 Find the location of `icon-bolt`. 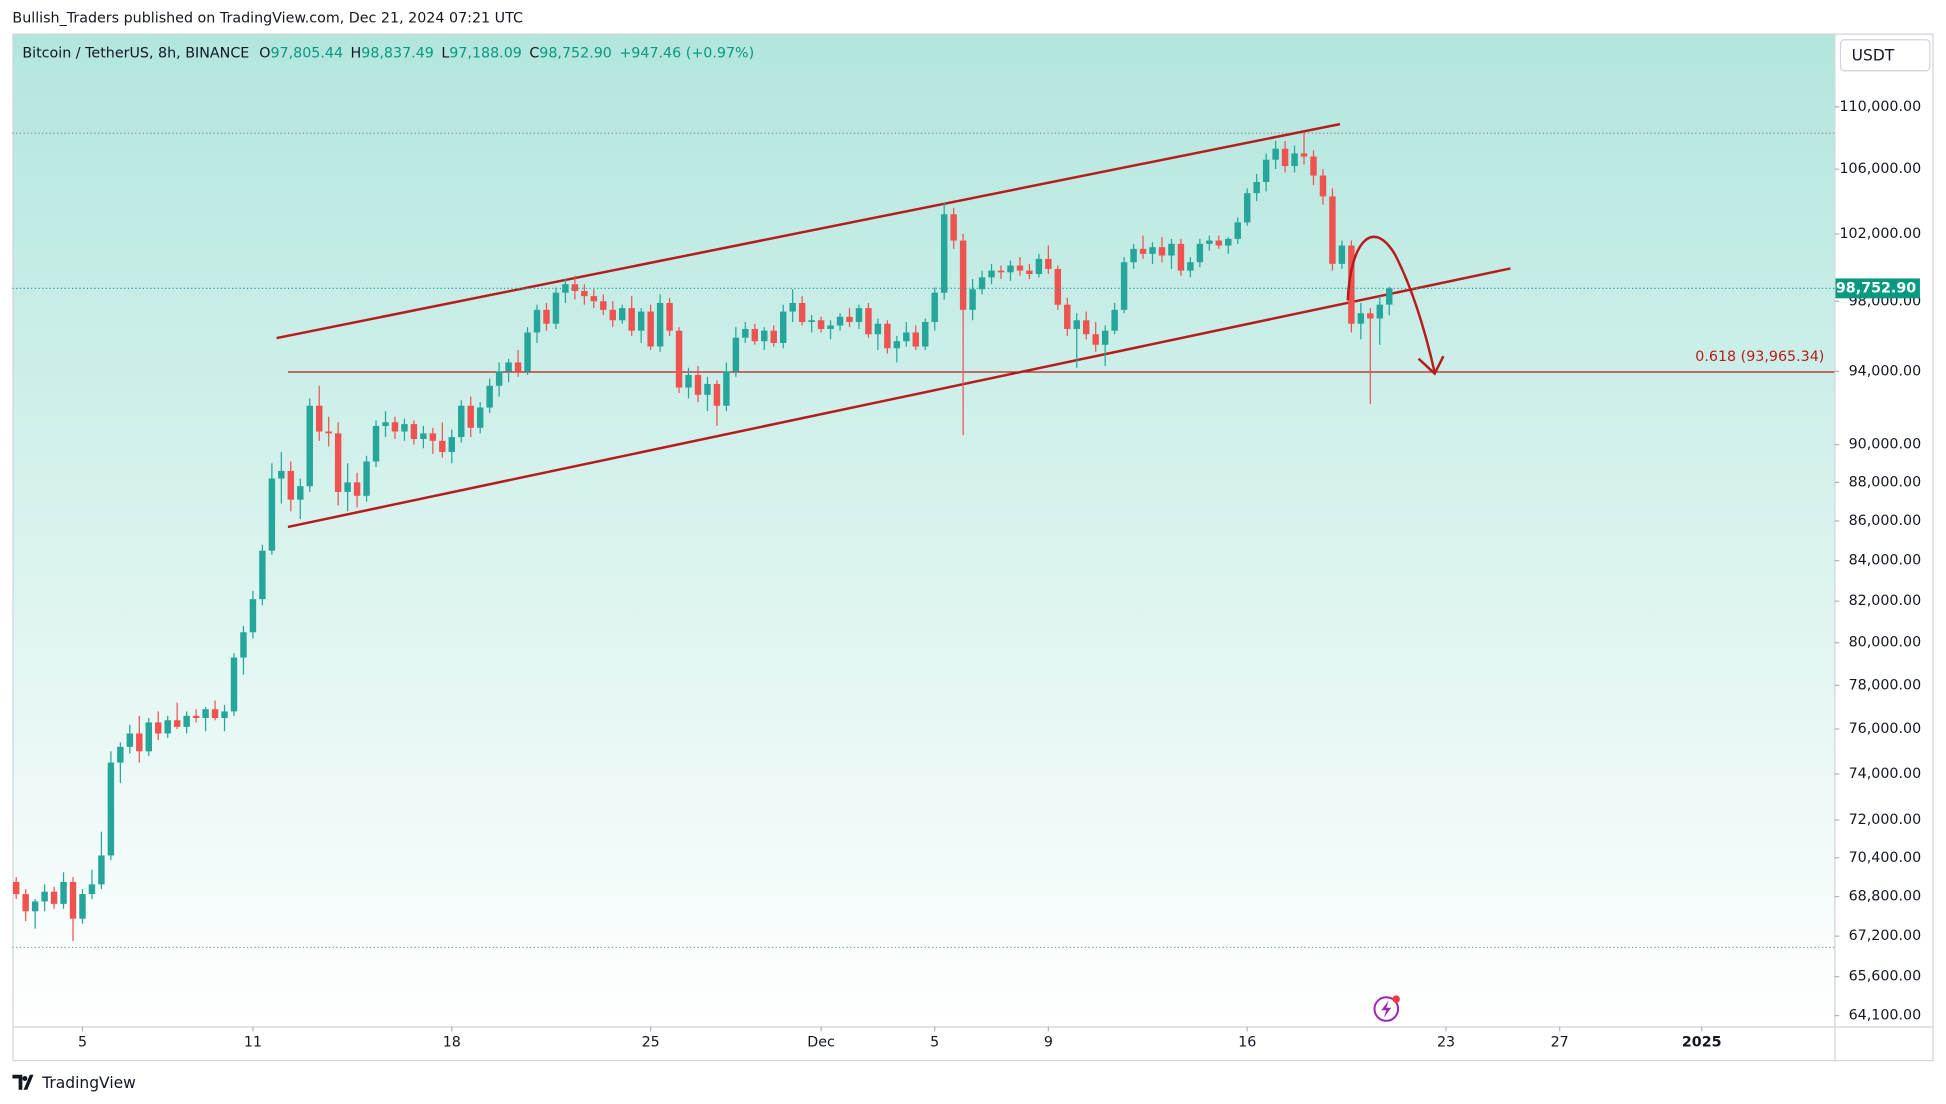

icon-bolt is located at coordinates (1386, 1009).